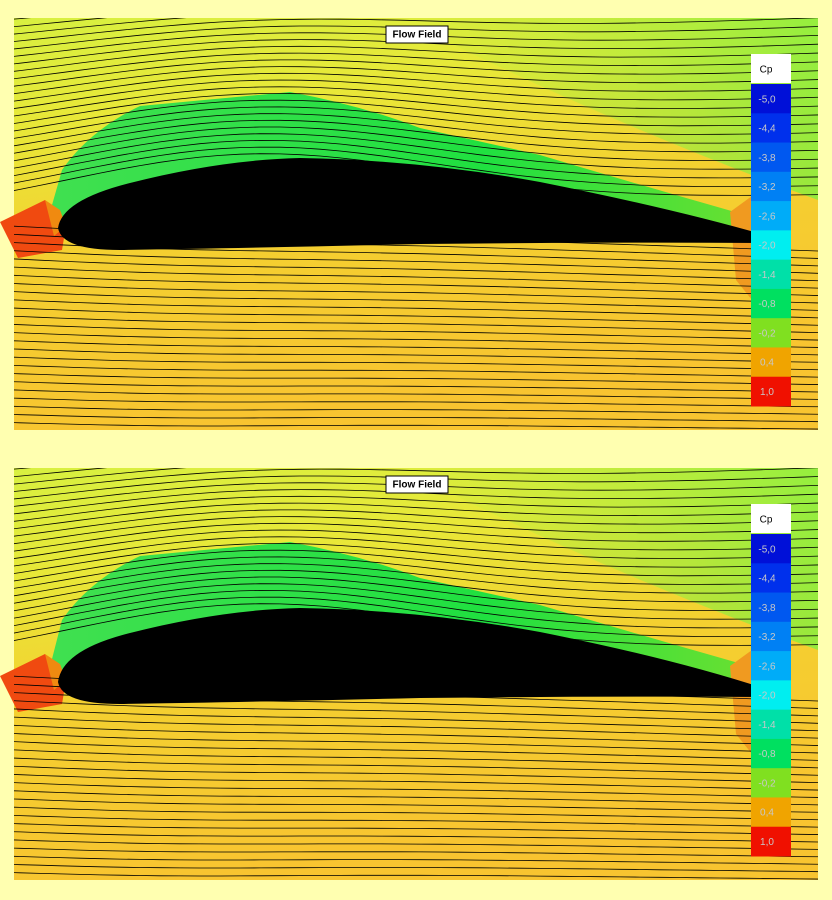 The width and height of the screenshot is (832, 900). I want to click on legend-title: Cp, so click(766, 70).